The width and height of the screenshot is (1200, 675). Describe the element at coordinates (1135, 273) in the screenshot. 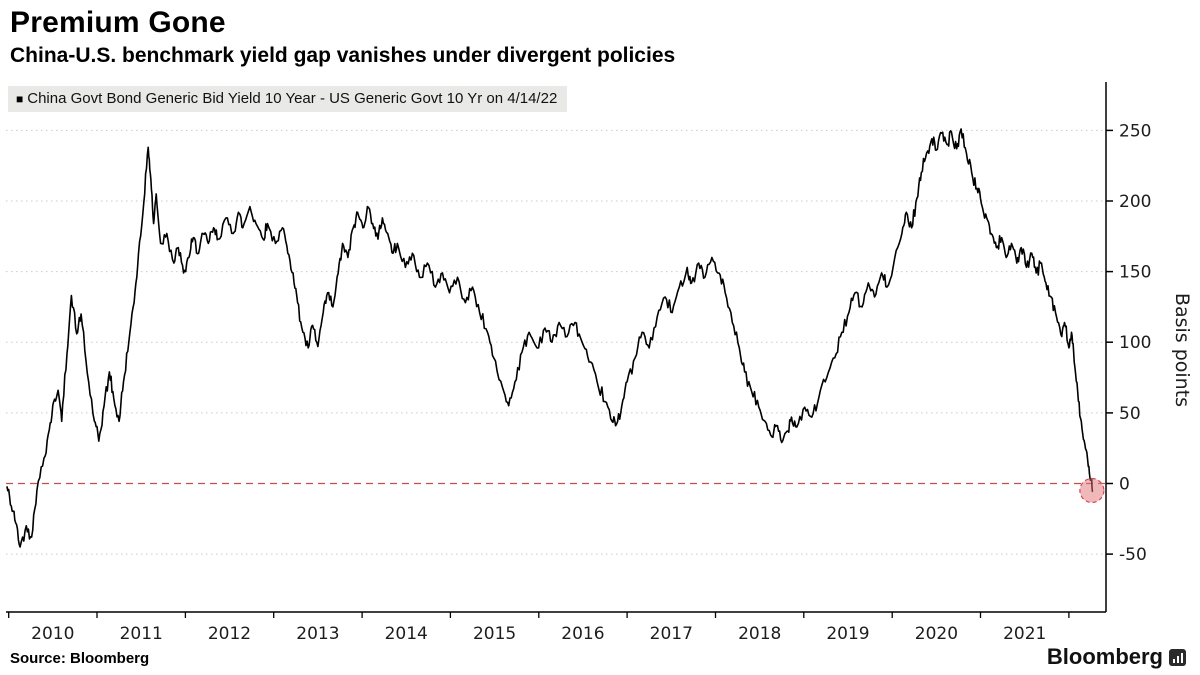

I see `svg-text: 150` at that location.